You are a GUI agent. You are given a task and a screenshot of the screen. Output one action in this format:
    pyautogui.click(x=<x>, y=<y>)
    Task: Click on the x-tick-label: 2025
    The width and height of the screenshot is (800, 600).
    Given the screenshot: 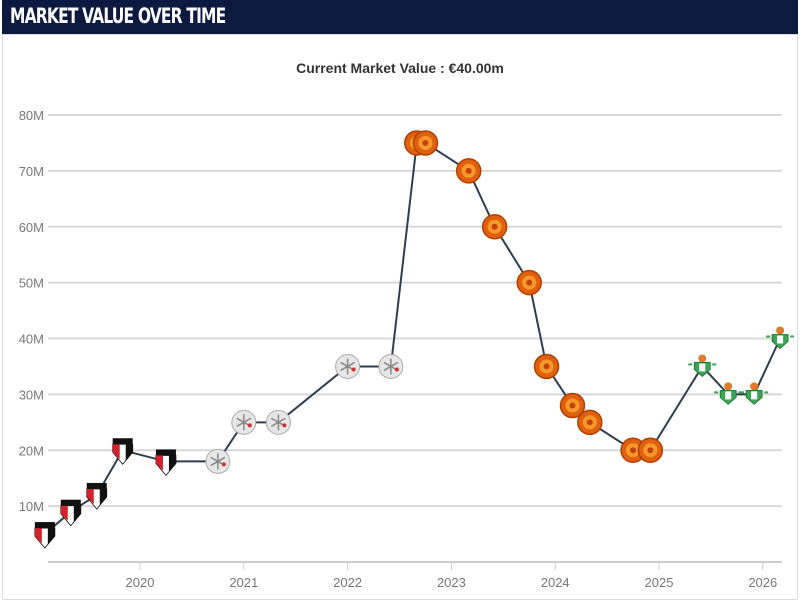 What is the action you would take?
    pyautogui.click(x=659, y=582)
    